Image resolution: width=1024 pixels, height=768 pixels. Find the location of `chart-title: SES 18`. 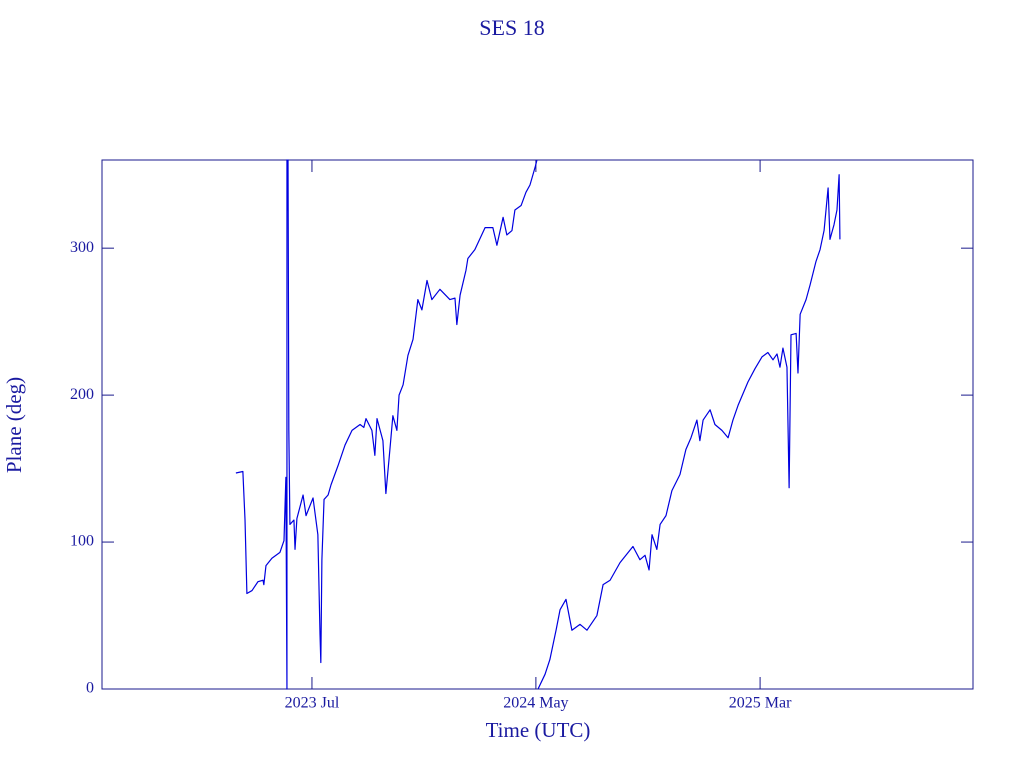

chart-title: SES 18 is located at coordinates (511, 27).